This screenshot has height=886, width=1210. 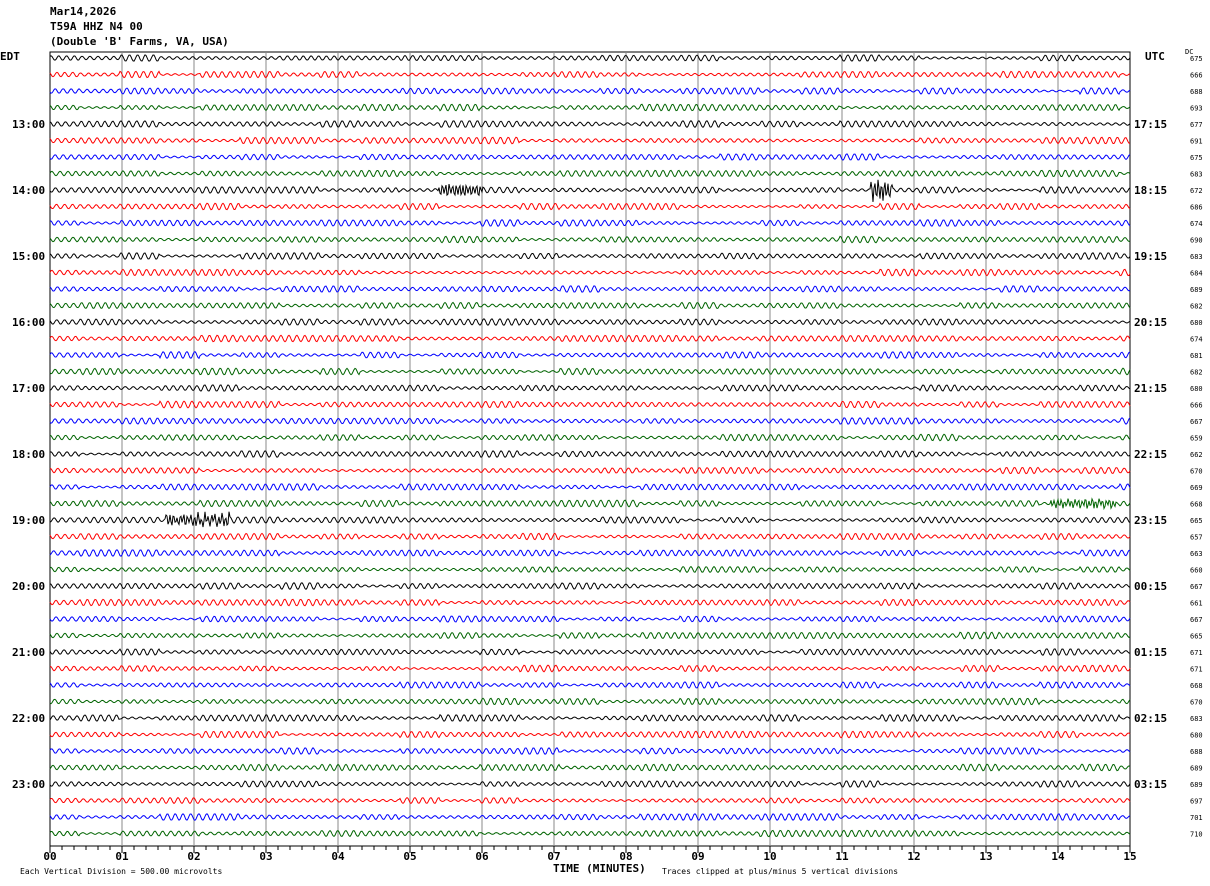 I want to click on dc-offset: 710, so click(x=1196, y=835).